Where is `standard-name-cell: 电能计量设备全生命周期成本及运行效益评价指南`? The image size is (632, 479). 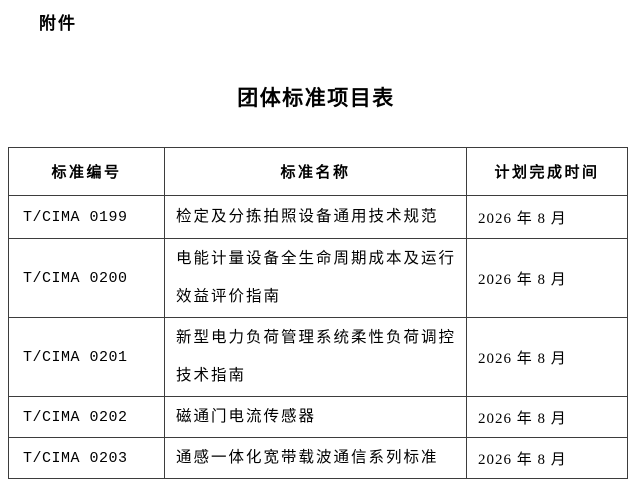
standard-name-cell: 电能计量设备全生命周期成本及运行效益评价指南 is located at coordinates (315, 278).